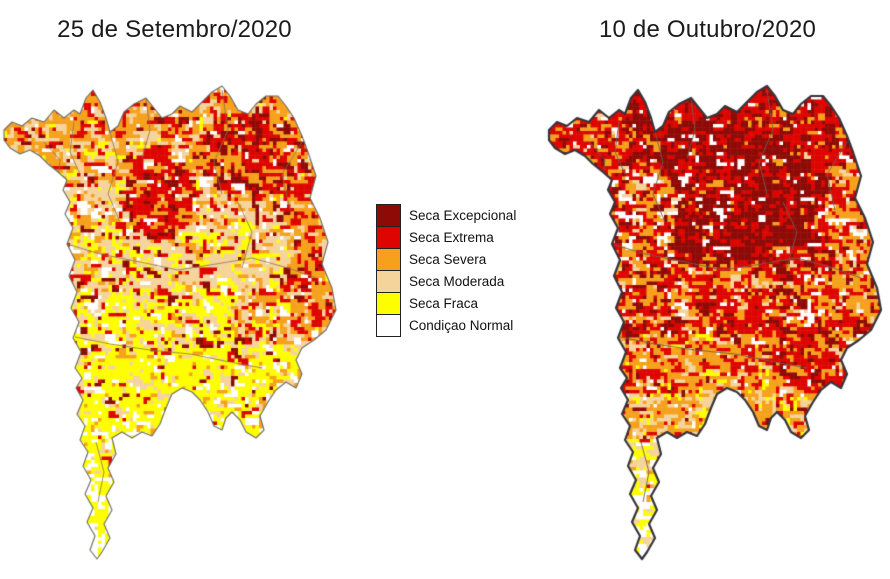  Describe the element at coordinates (451, 237) in the screenshot. I see `legend-label: Seca Extrema` at that location.